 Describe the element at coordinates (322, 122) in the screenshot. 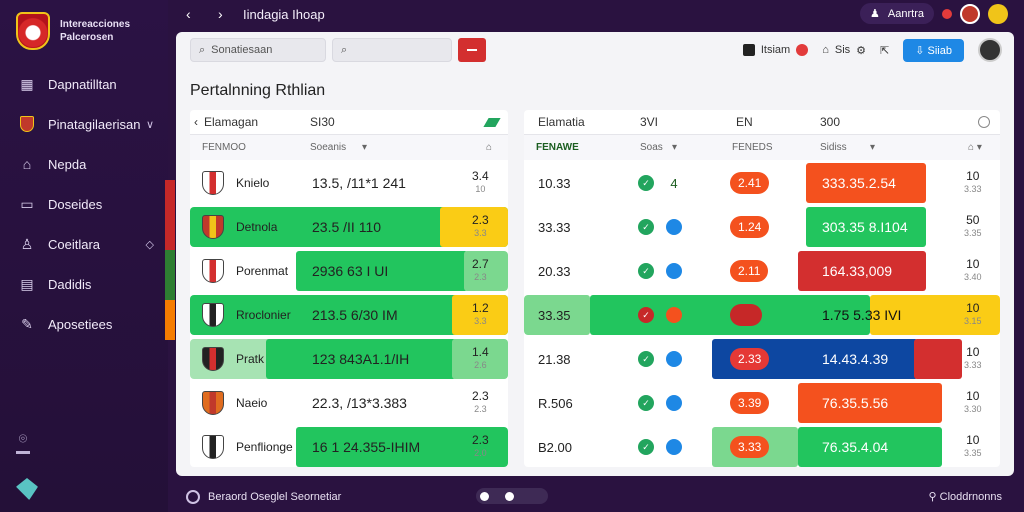

I see `column-header: SI30` at that location.